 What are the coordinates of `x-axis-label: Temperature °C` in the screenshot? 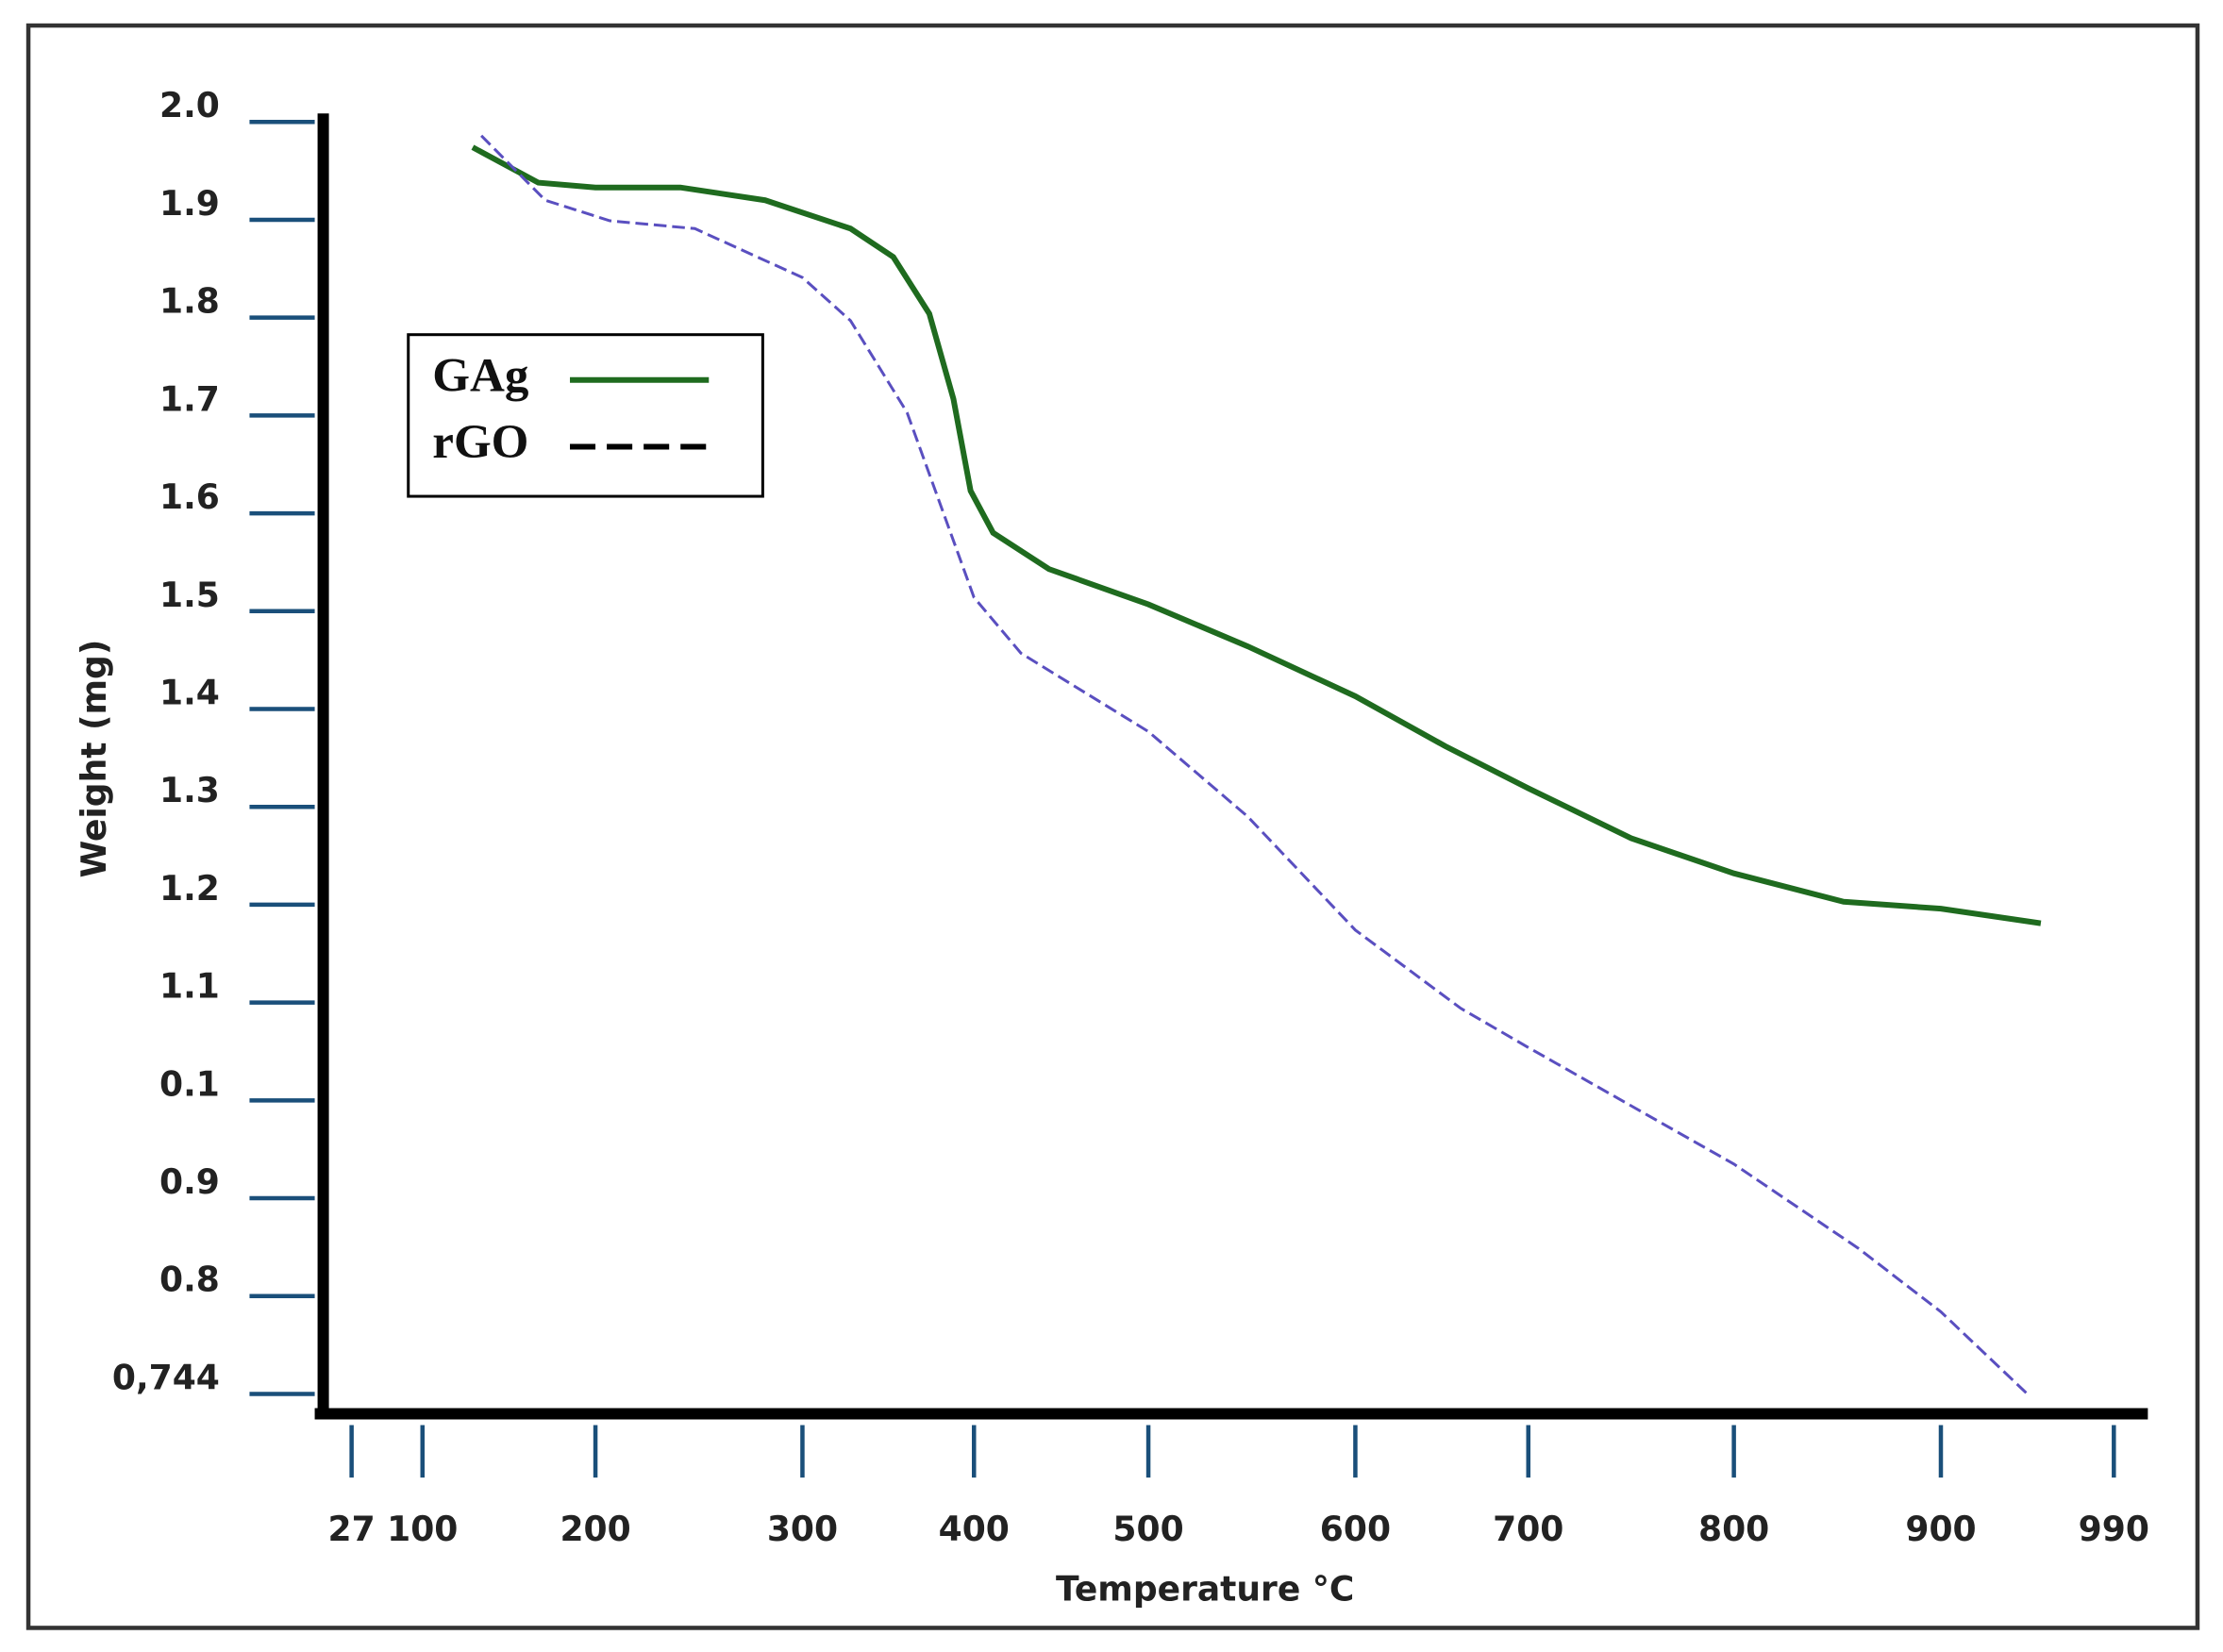 It's located at (1205, 1589).